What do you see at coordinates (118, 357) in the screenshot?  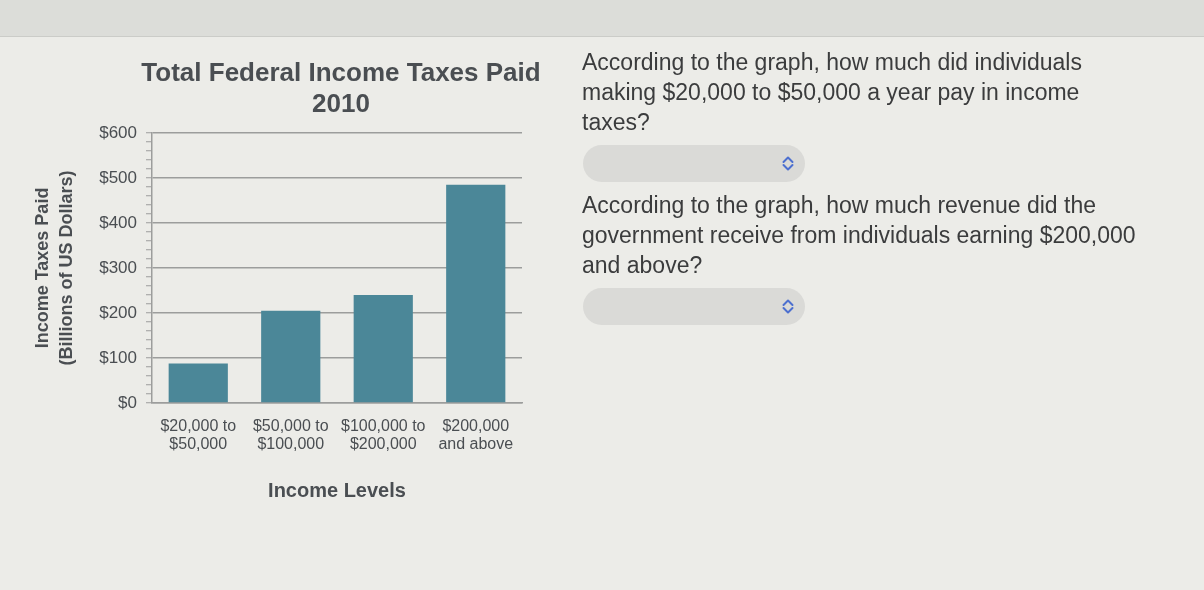 I see `y-tick-label: $100` at bounding box center [118, 357].